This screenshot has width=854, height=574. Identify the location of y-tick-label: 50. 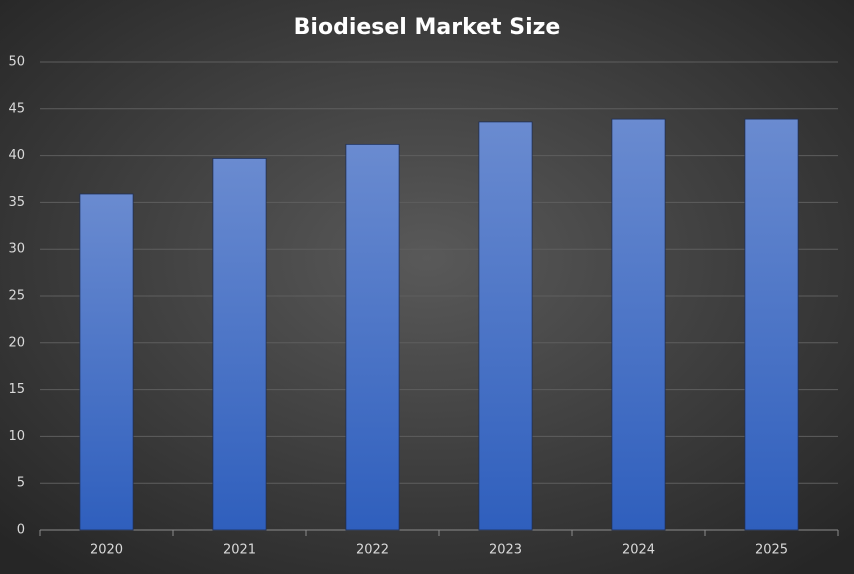
(16, 62).